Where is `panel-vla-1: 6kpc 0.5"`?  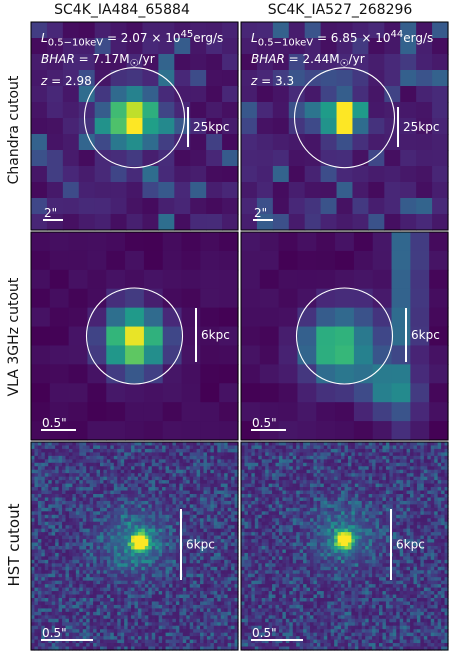 panel-vla-1: 6kpc 0.5" is located at coordinates (134, 336).